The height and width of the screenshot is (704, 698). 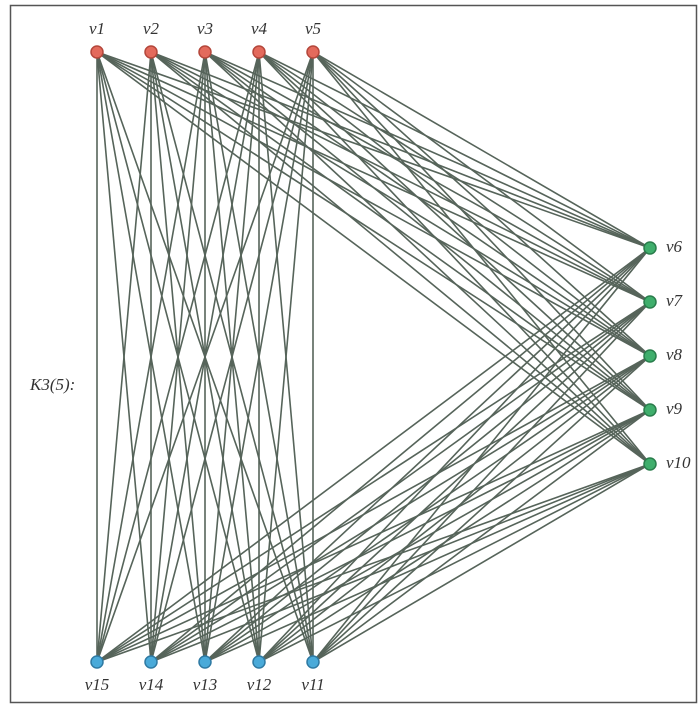 I want to click on vertex-label: v11, so click(x=312, y=684).